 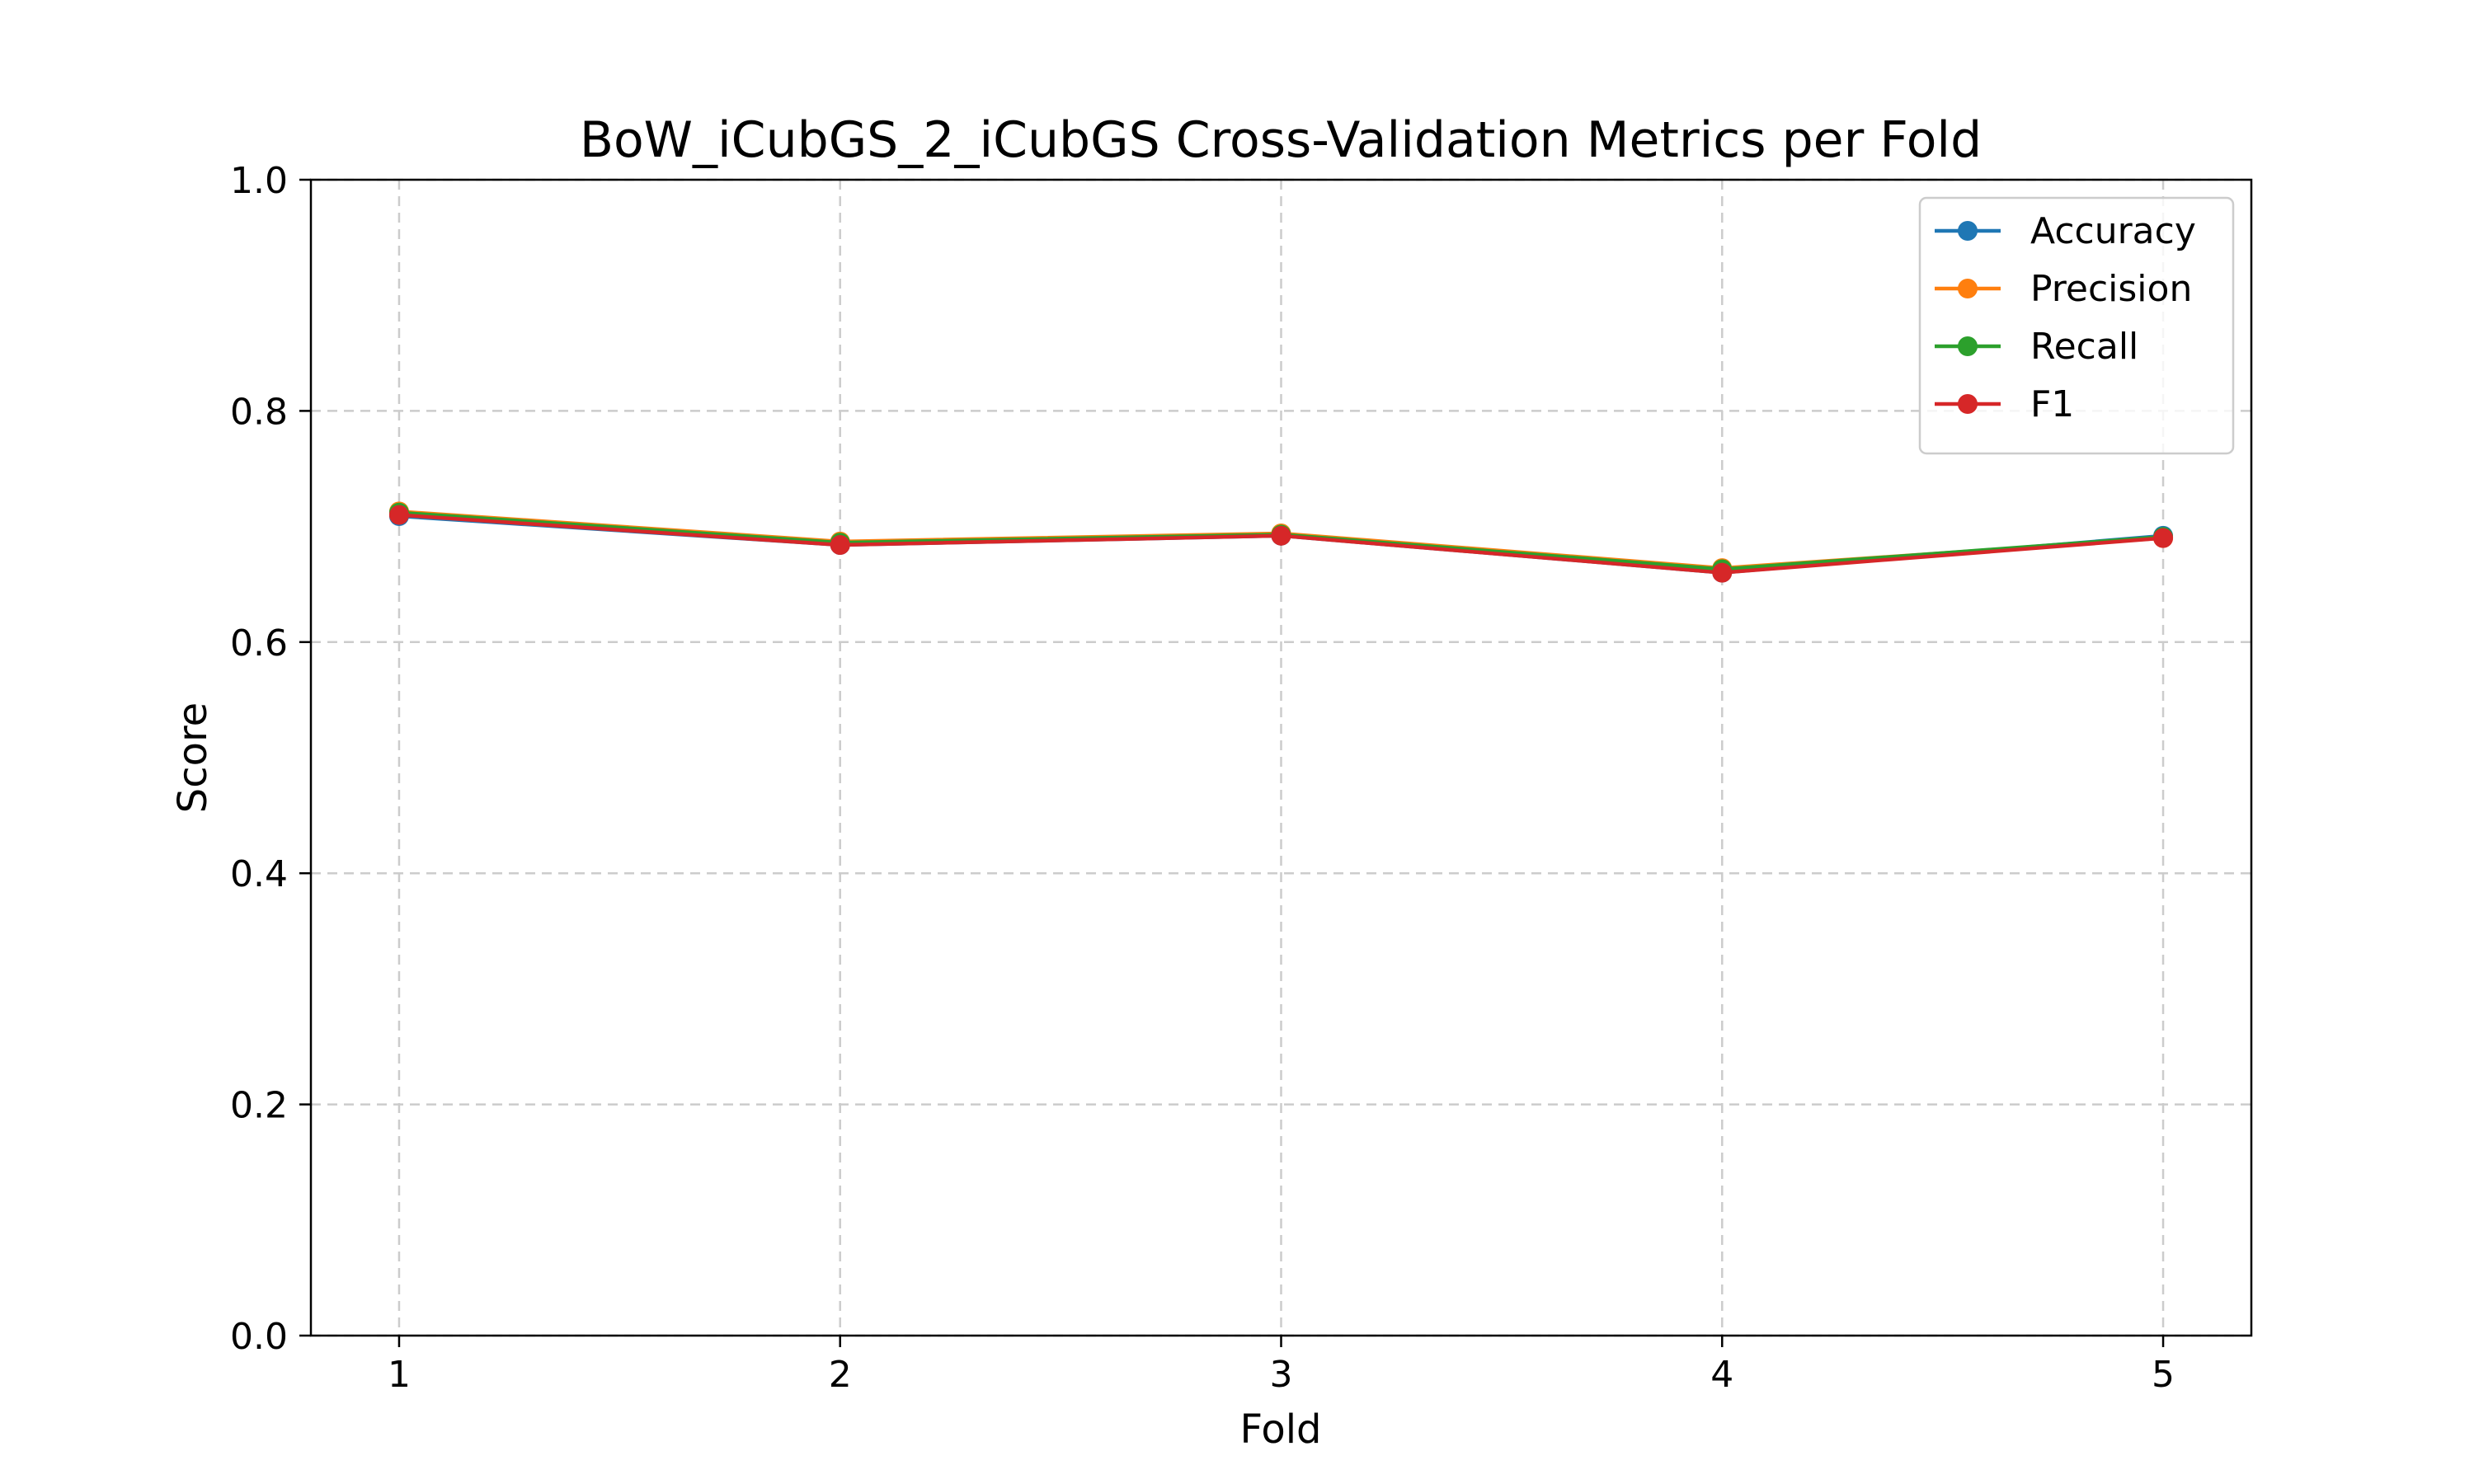 What do you see at coordinates (1281, 1375) in the screenshot?
I see `x-tick-label: 3` at bounding box center [1281, 1375].